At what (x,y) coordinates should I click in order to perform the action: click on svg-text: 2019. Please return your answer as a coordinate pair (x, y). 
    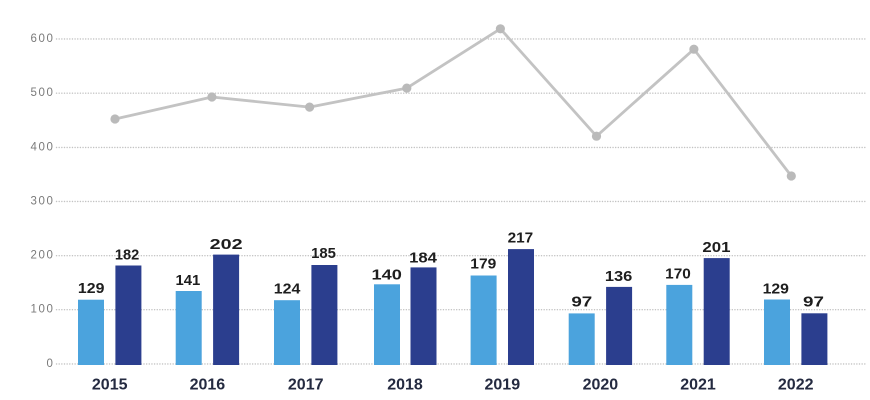
    Looking at the image, I should click on (503, 384).